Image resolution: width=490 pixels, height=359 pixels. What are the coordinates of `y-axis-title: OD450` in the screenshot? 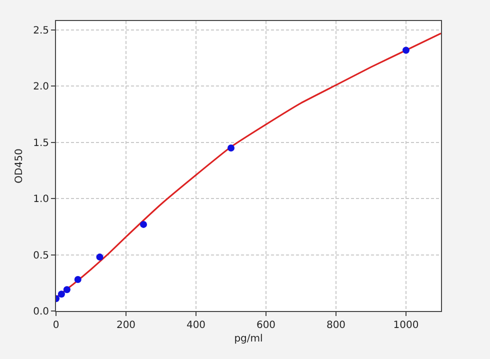 It's located at (20, 166).